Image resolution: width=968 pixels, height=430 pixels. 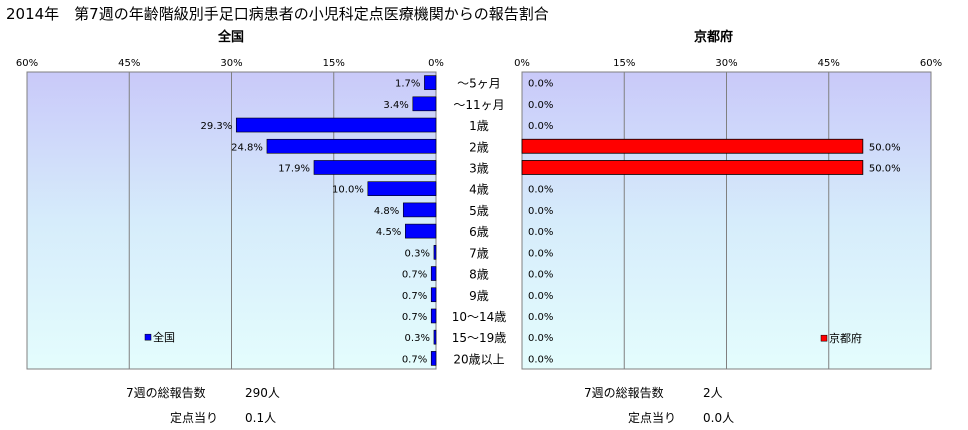 What do you see at coordinates (479, 253) in the screenshot?
I see `category-label: 7歳` at bounding box center [479, 253].